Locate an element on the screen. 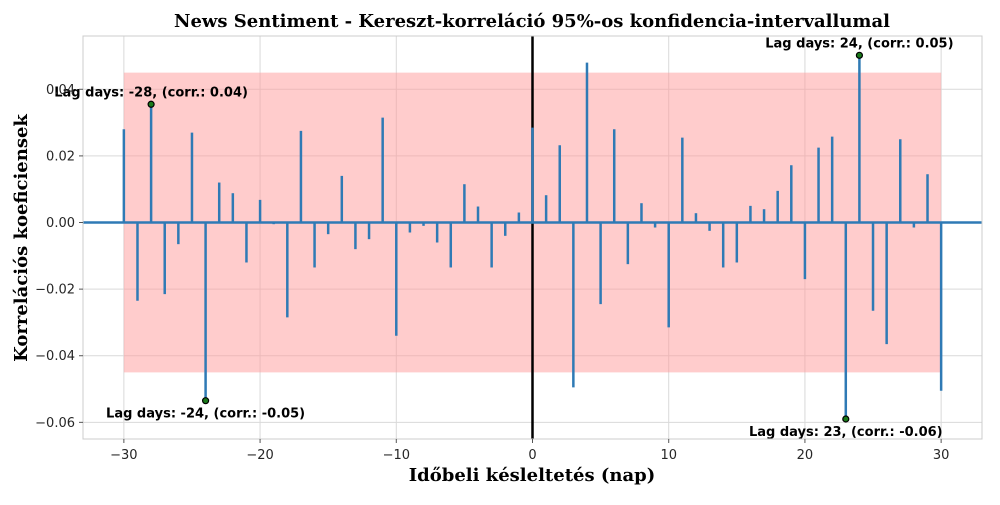  x-tick-label: 0 is located at coordinates (532, 455).